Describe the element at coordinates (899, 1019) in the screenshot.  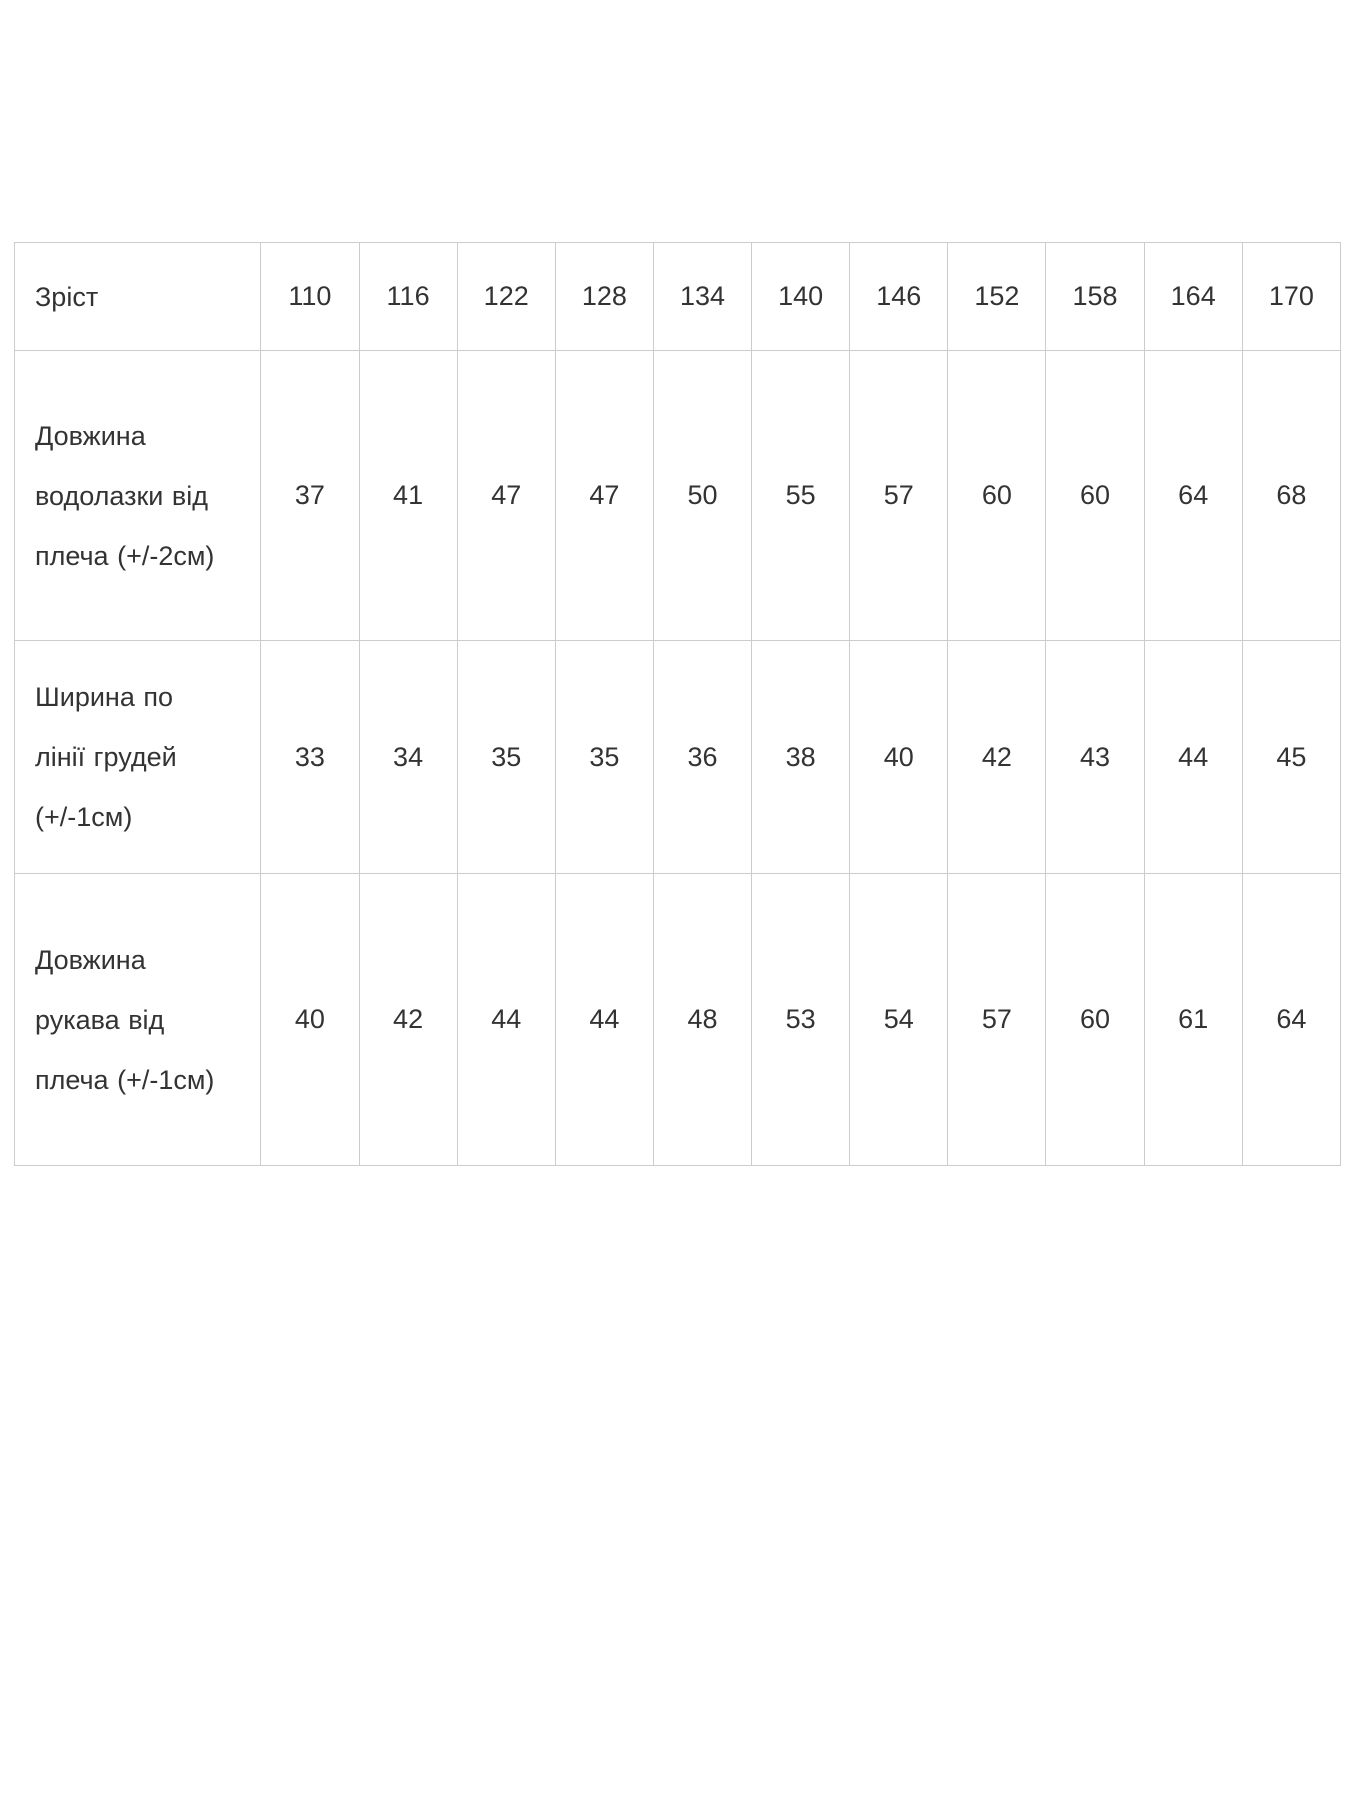
I see `measurement-cell: 54` at that location.